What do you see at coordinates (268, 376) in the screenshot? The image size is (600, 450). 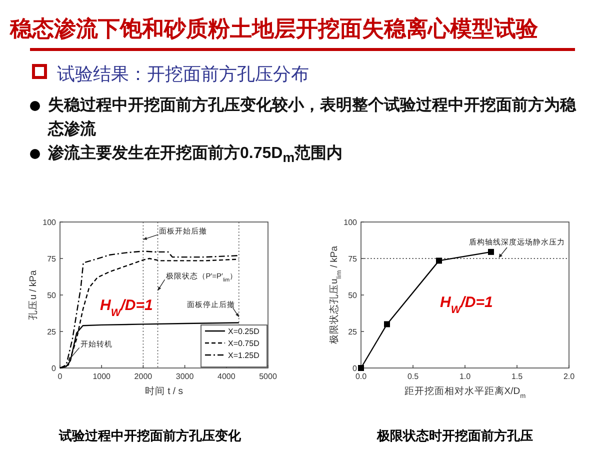 I see `x-tick-label: 5000` at bounding box center [268, 376].